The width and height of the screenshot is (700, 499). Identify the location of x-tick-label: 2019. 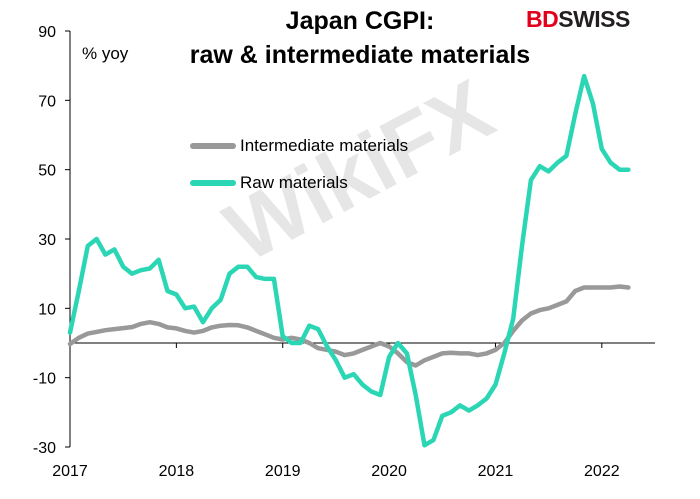
(283, 471).